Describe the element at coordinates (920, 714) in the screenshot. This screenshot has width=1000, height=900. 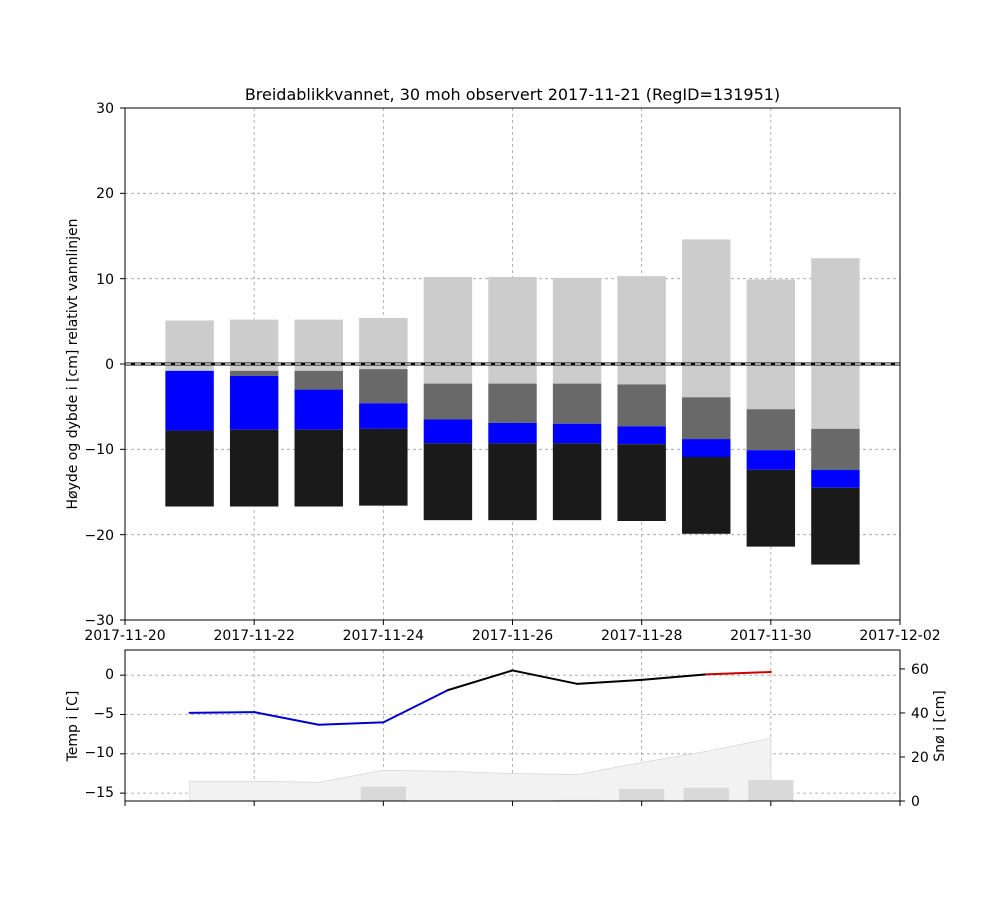
I see `snow-tick-label: 40` at that location.